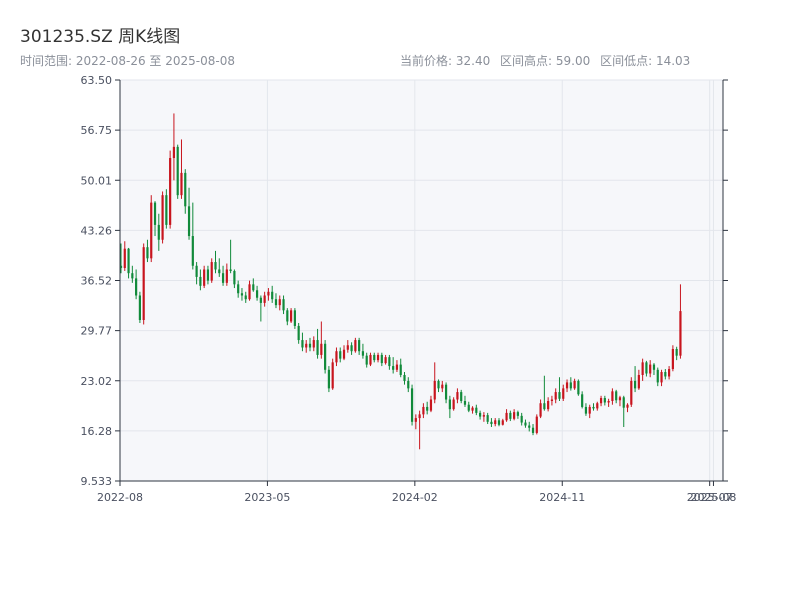 Image resolution: width=800 pixels, height=600 pixels. What do you see at coordinates (97, 80) in the screenshot?
I see `y-tick-label: 63.50` at bounding box center [97, 80].